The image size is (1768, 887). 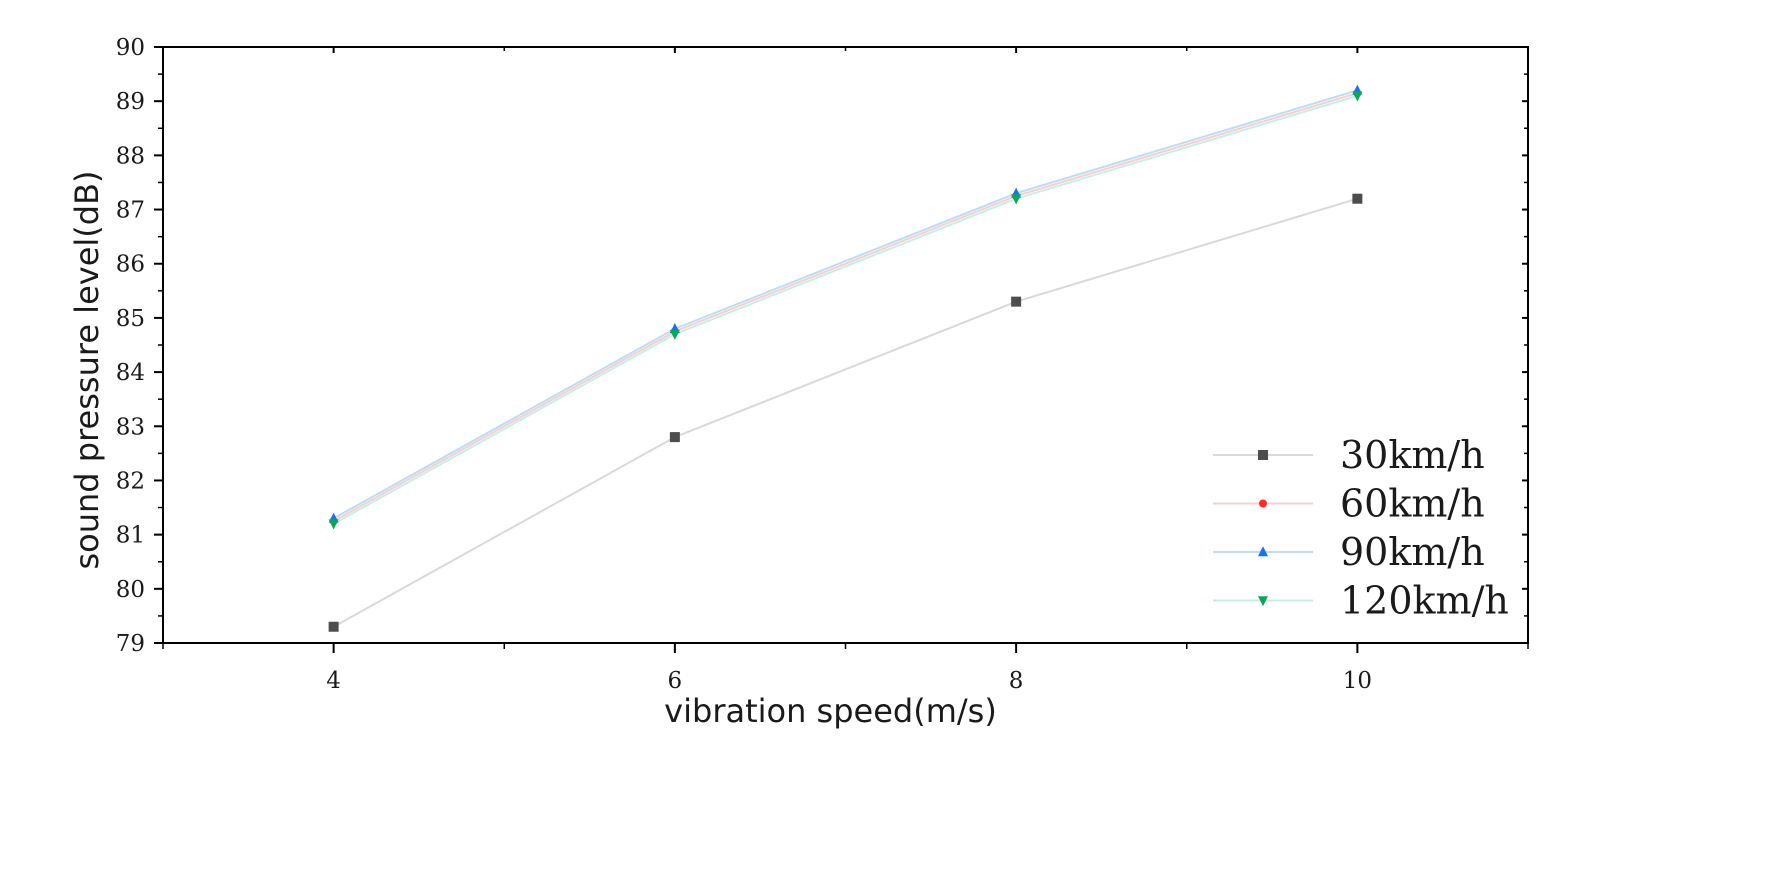 What do you see at coordinates (1357, 681) in the screenshot?
I see `x-tick-label: 10` at bounding box center [1357, 681].